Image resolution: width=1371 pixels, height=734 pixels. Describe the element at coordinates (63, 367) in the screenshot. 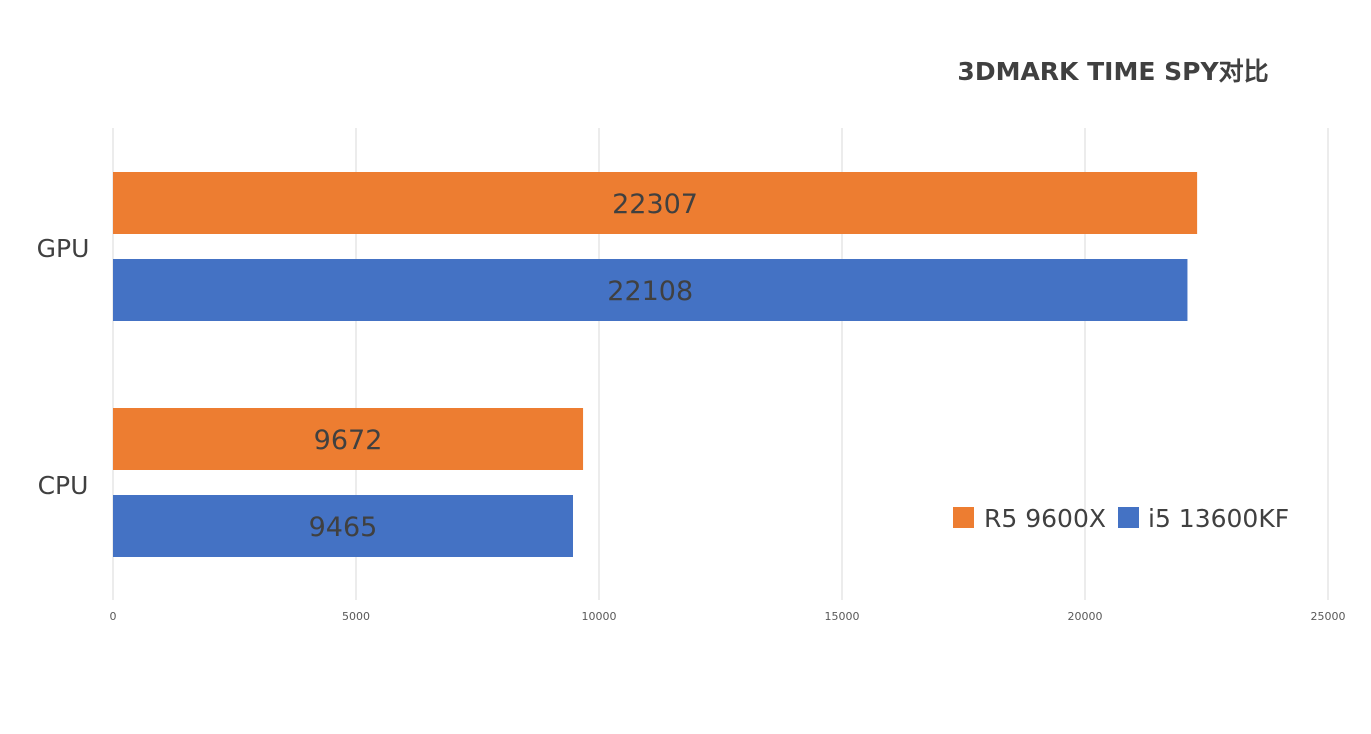

I see `category-labels: GPU CPU` at that location.